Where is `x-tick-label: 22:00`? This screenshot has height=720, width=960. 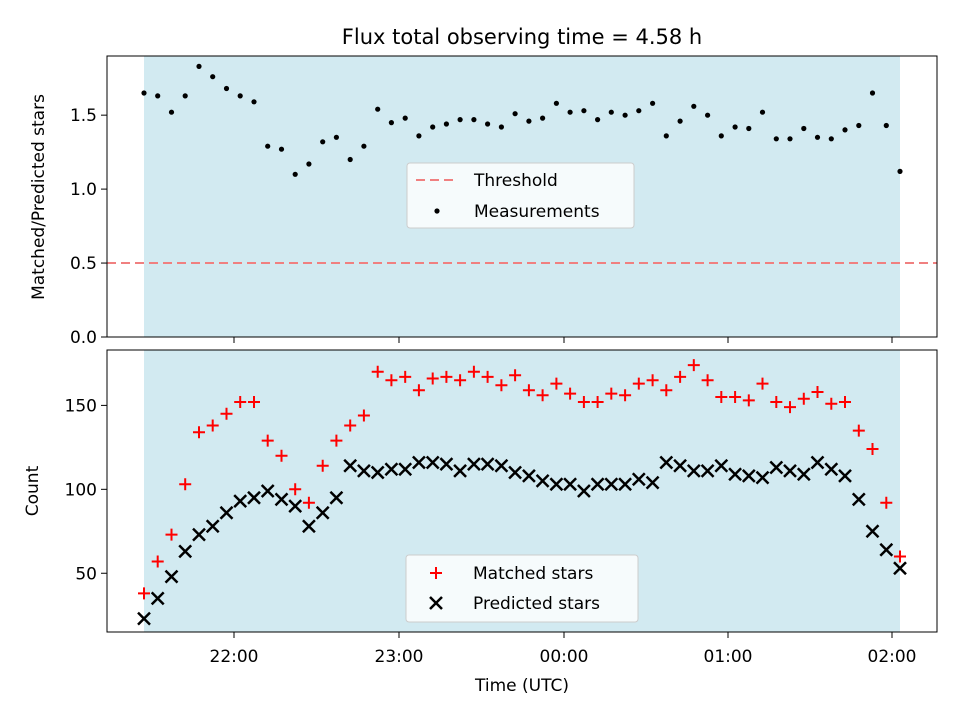 x-tick-label: 22:00 is located at coordinates (234, 657).